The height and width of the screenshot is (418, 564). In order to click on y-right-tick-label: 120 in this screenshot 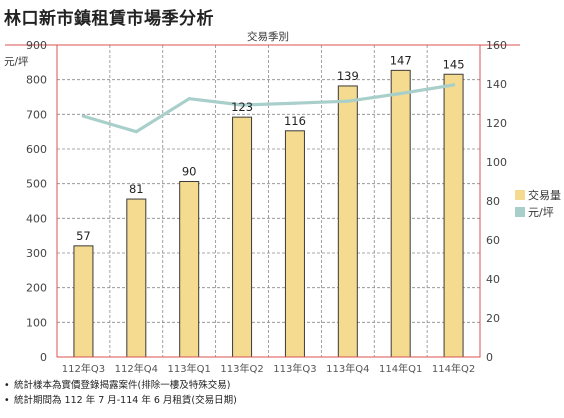, I will do `click(496, 123)`.